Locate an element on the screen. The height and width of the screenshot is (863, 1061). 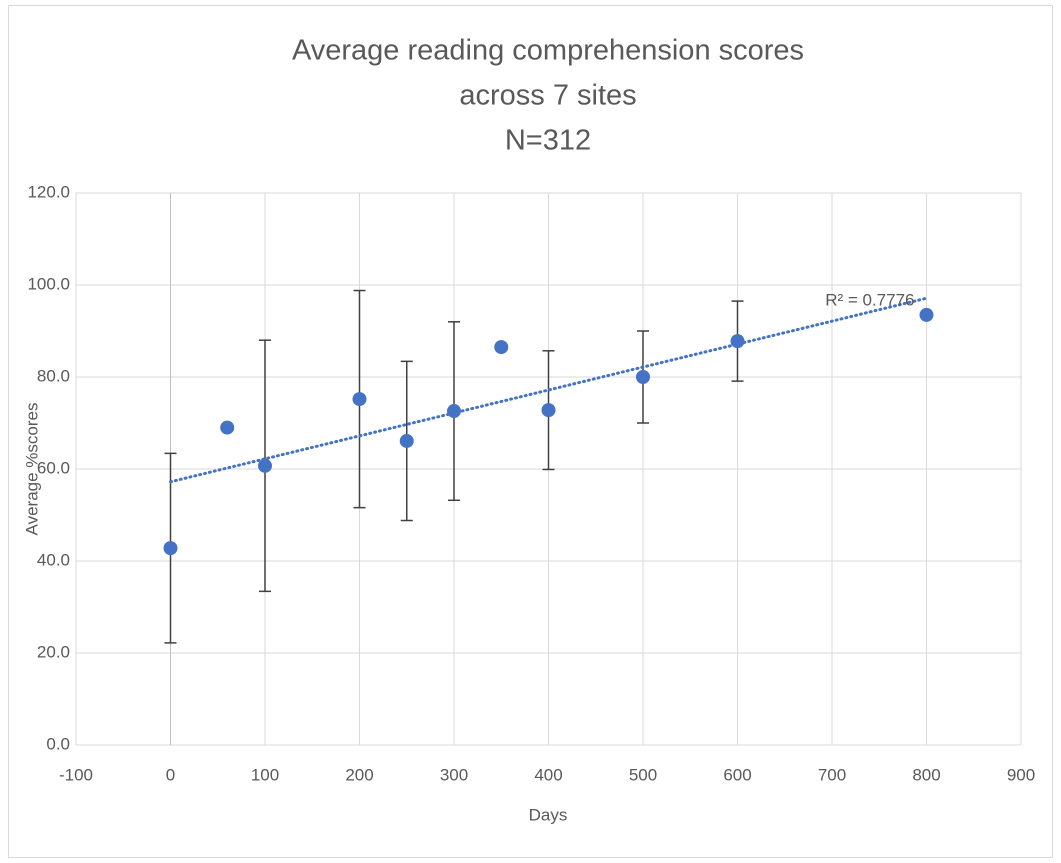
y-tick-label: 20.0 is located at coordinates (53, 651).